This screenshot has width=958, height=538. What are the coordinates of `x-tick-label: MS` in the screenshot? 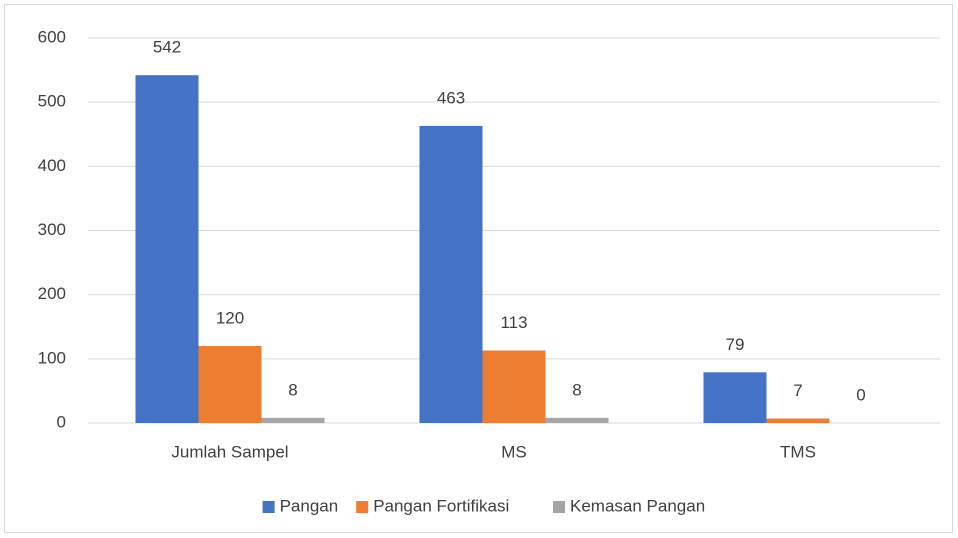 It's located at (514, 451).